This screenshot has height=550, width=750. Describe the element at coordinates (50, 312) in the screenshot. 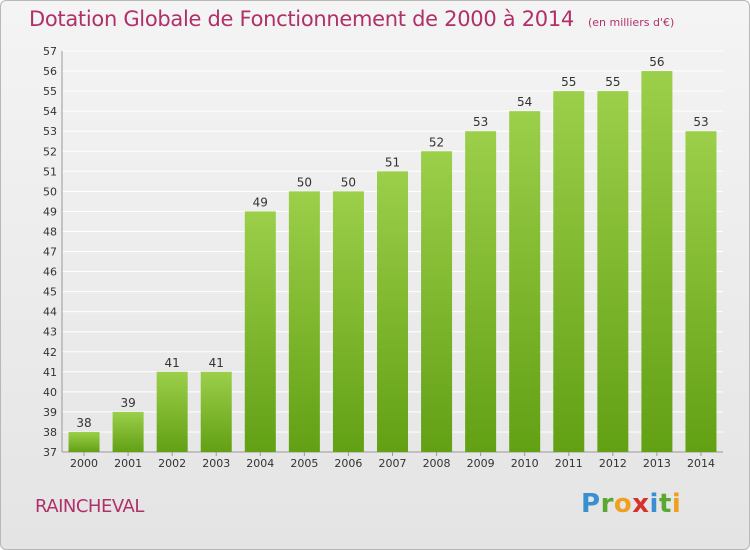

I see `y-tick-label: 44` at that location.